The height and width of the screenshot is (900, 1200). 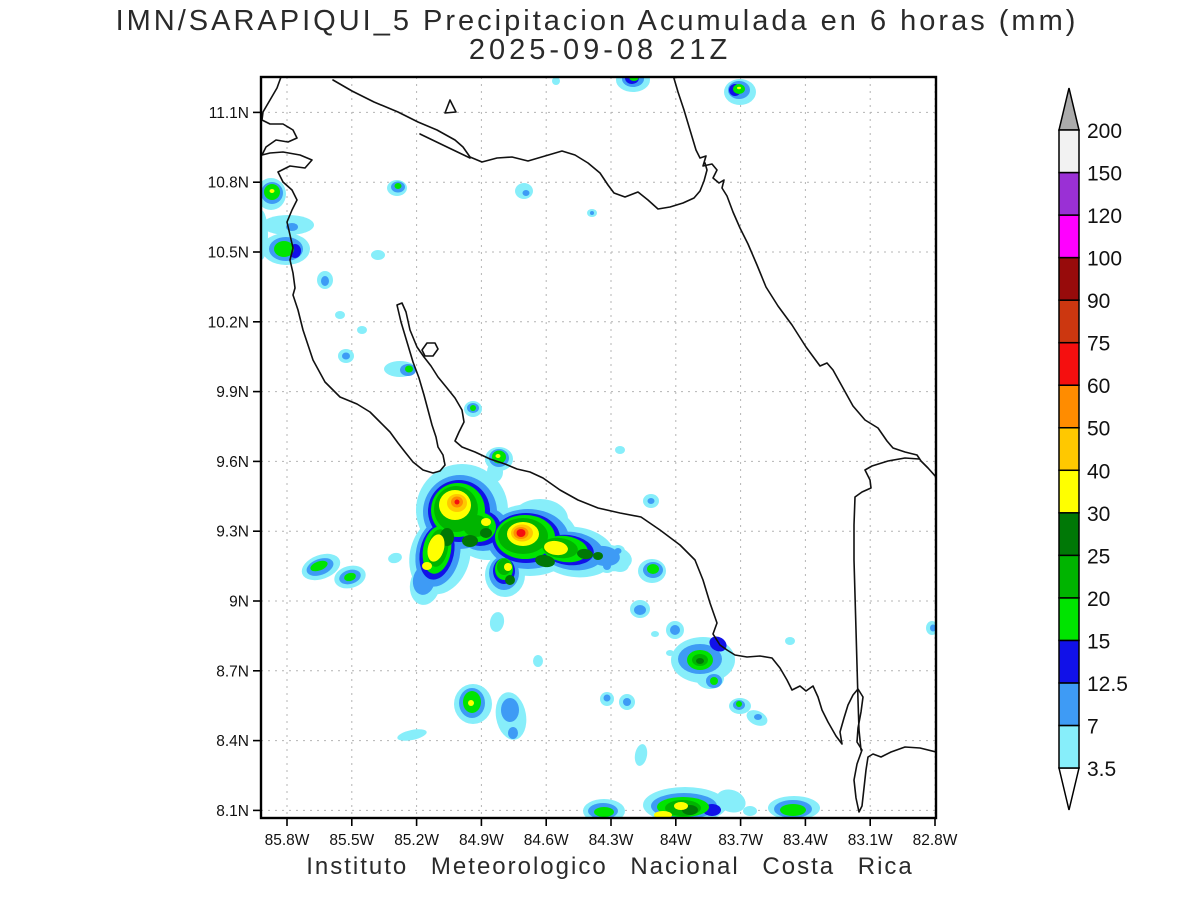 I want to click on precip-cell-l125, so click(x=718, y=644).